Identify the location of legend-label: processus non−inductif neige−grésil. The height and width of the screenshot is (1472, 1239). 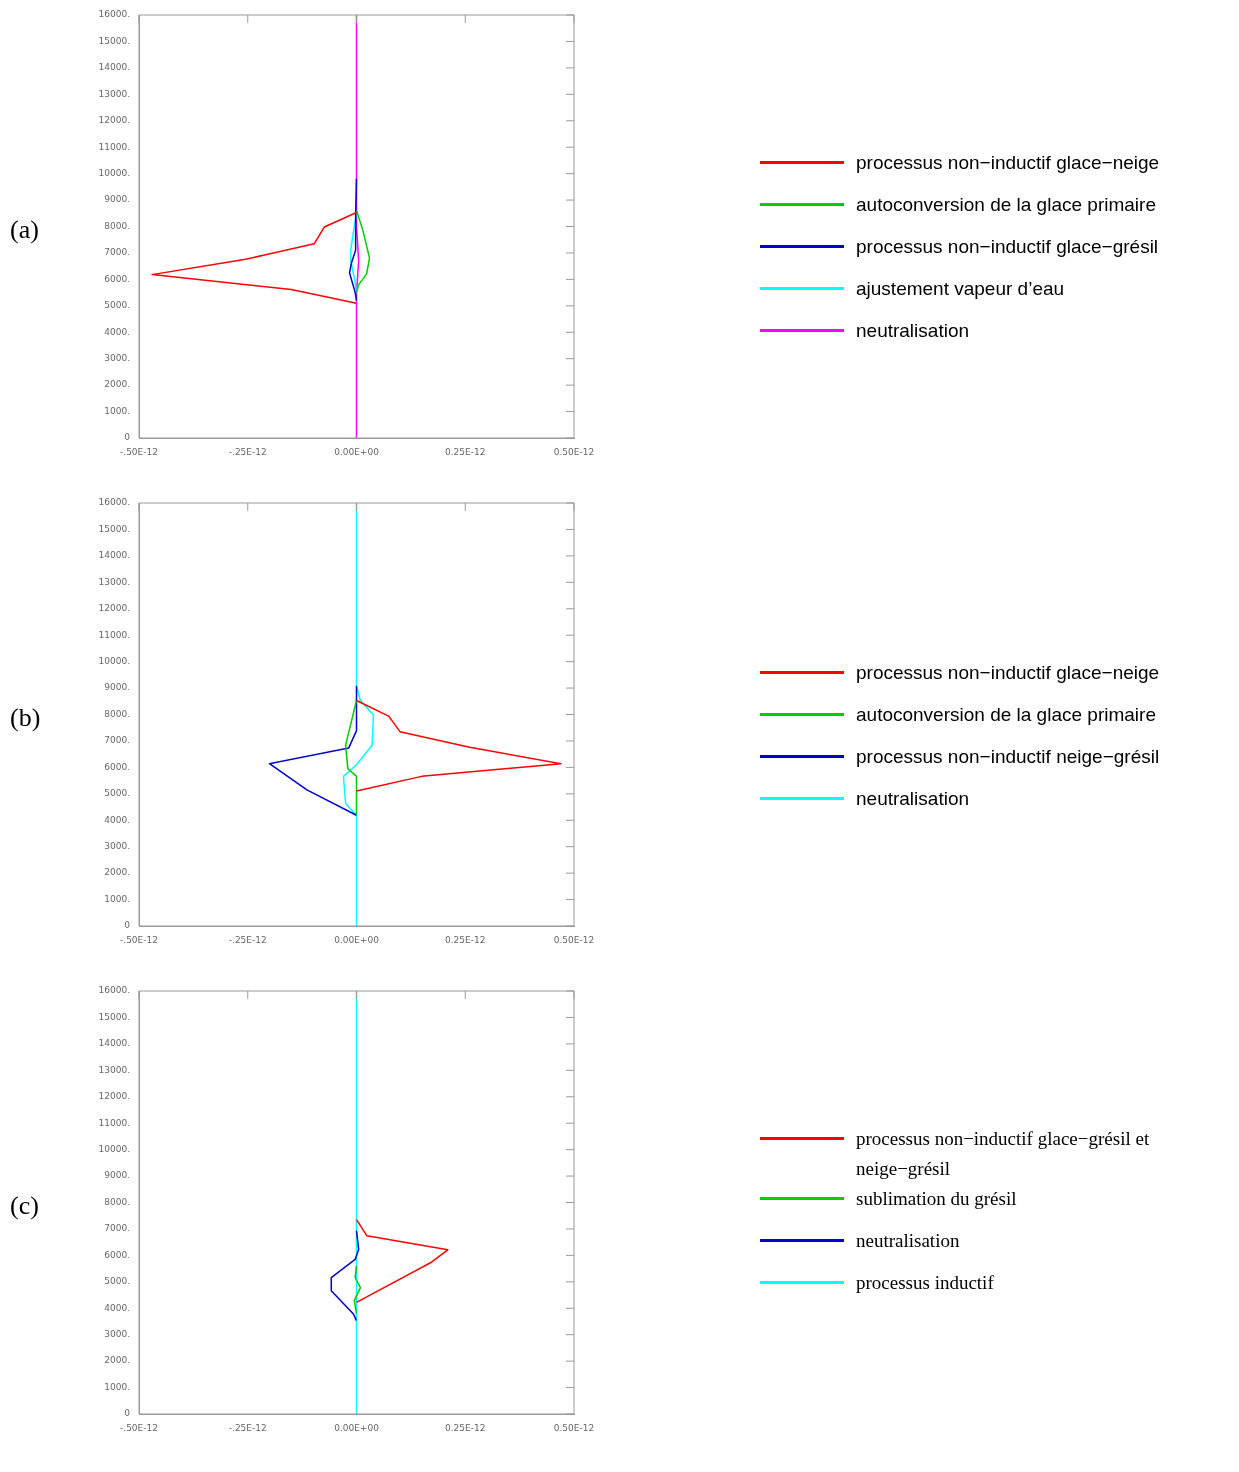
(1008, 757).